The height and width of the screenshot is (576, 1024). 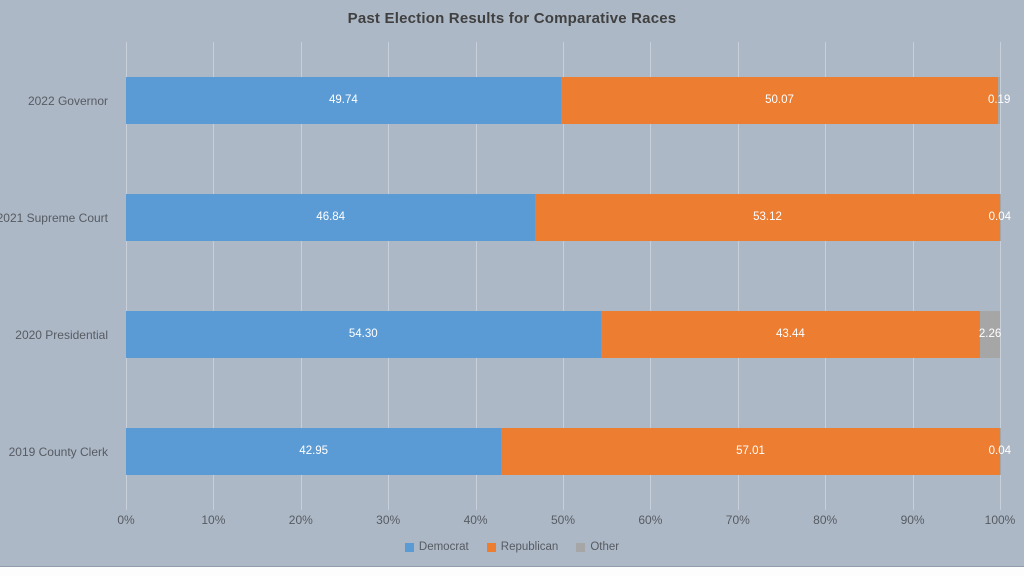 What do you see at coordinates (563, 520) in the screenshot?
I see `x-tick-label: 50%` at bounding box center [563, 520].